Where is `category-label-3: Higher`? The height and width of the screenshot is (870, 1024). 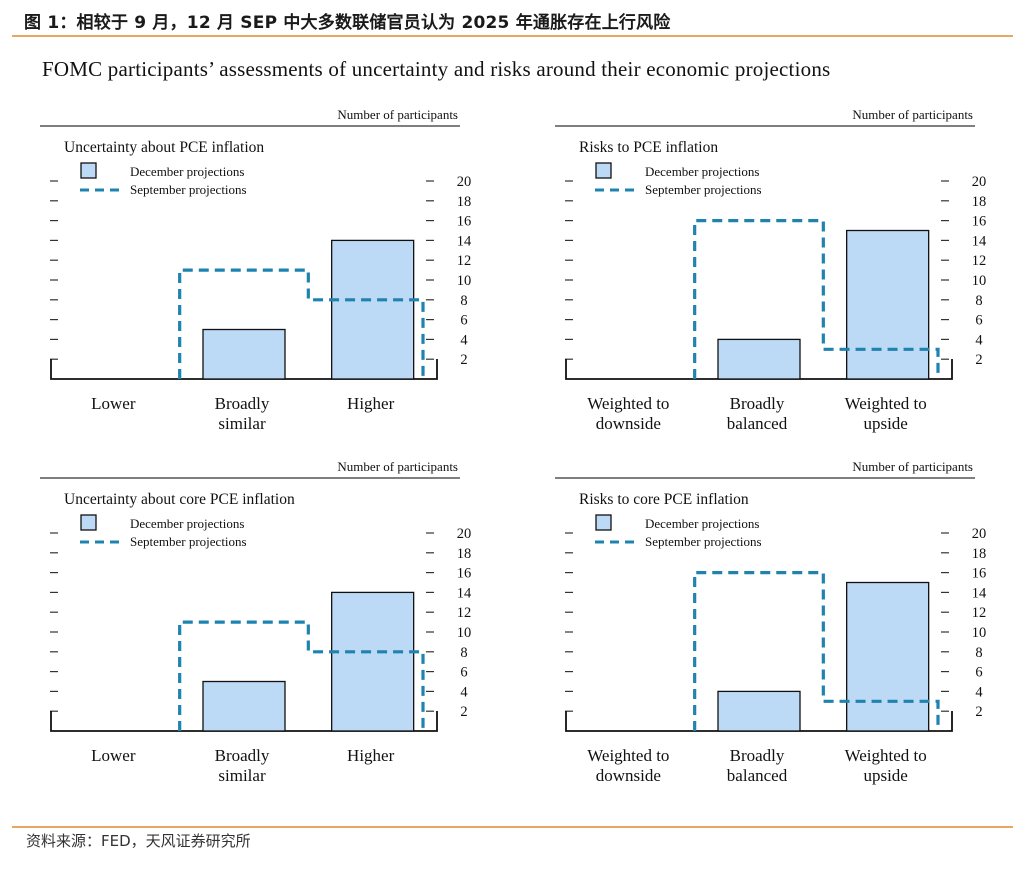
category-label-3: Higher is located at coordinates (371, 403).